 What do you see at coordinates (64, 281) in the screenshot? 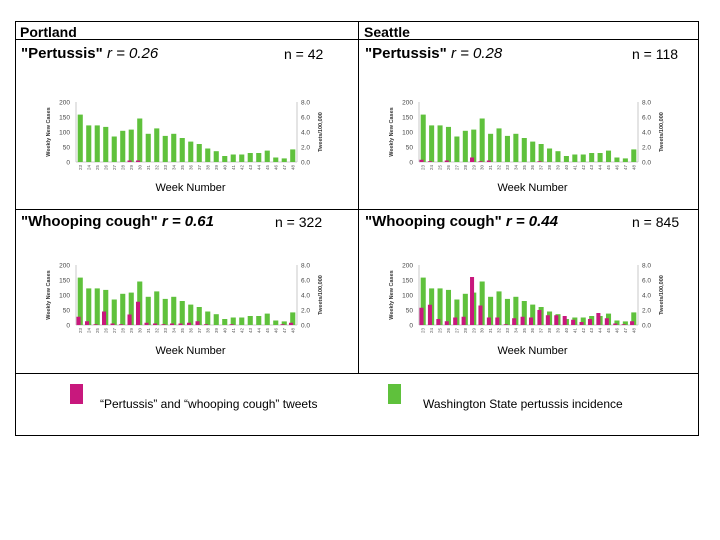
I see `y-tick-label: 150` at bounding box center [64, 281].